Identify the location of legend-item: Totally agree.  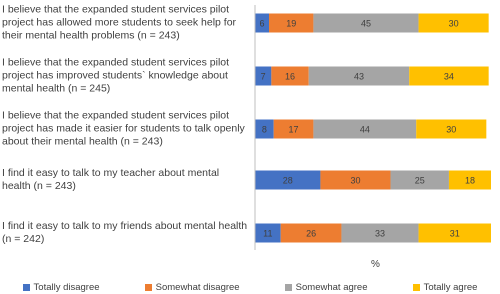
(445, 287).